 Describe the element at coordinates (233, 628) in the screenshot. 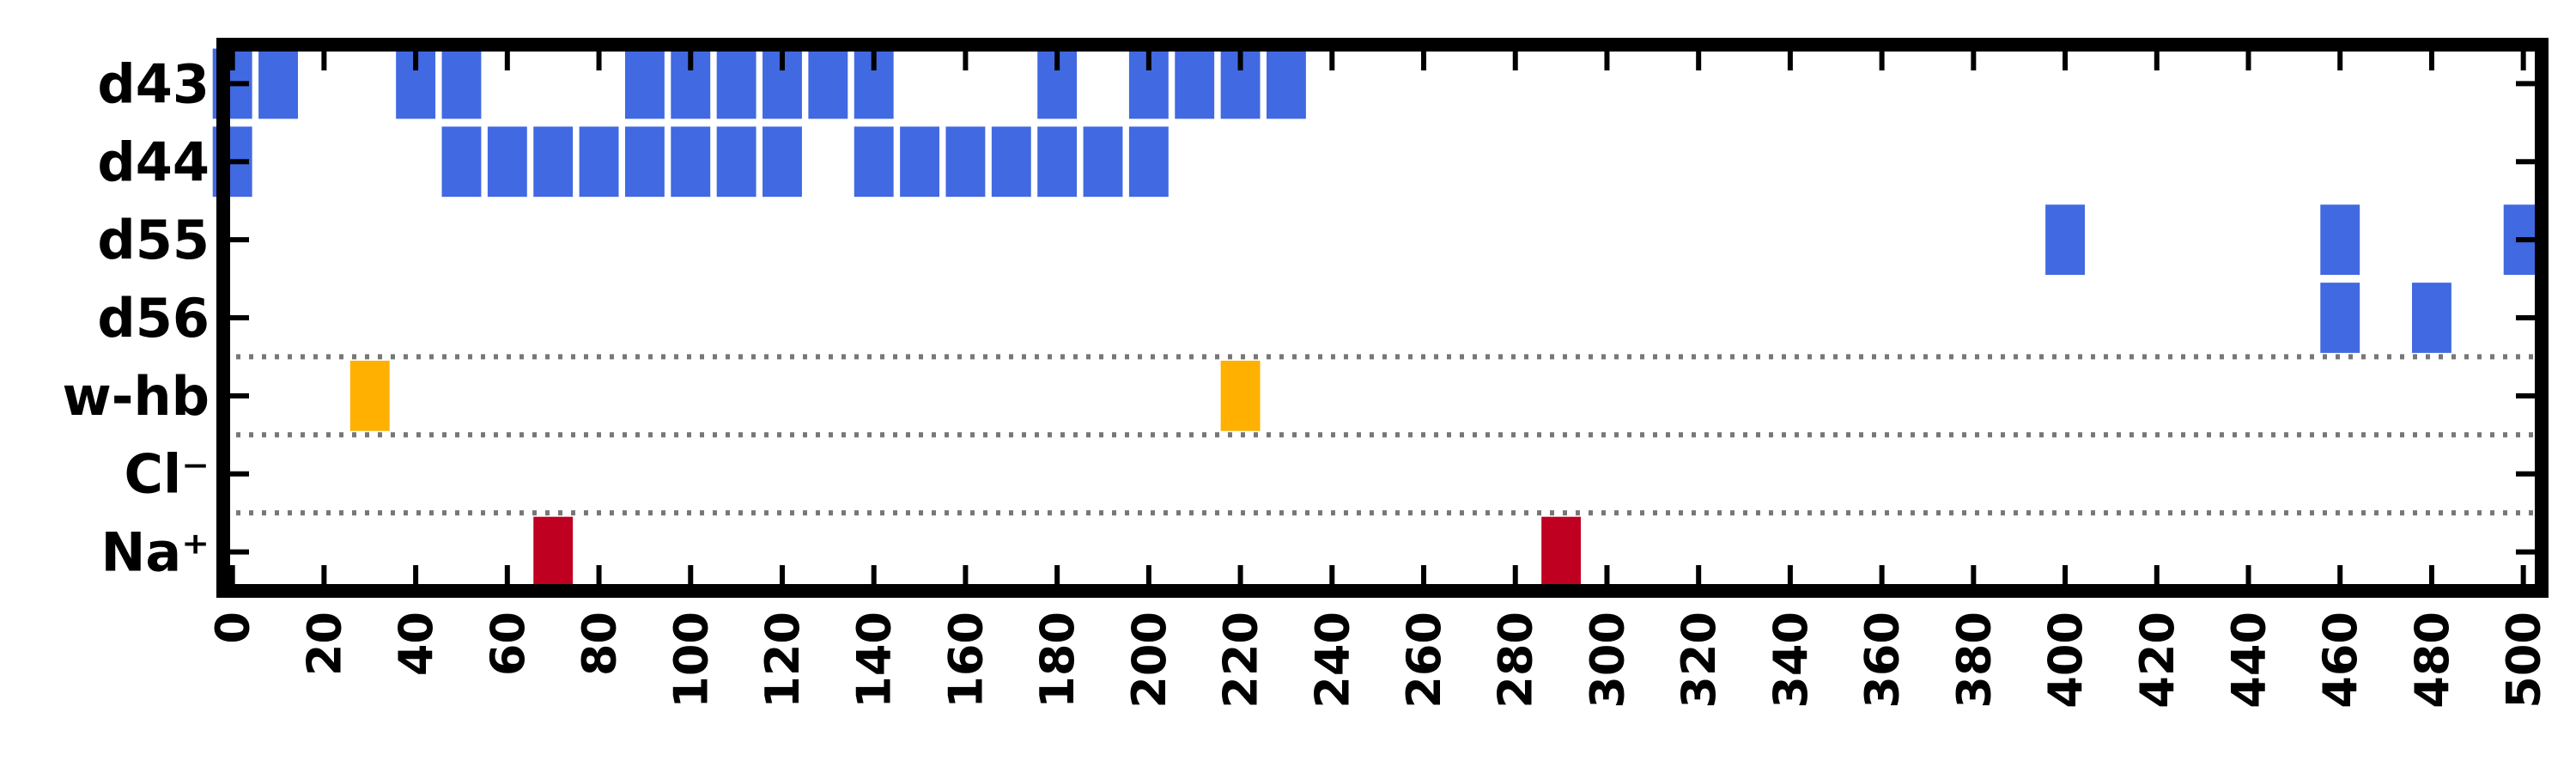

I see `x-tick-label-0: 0` at that location.